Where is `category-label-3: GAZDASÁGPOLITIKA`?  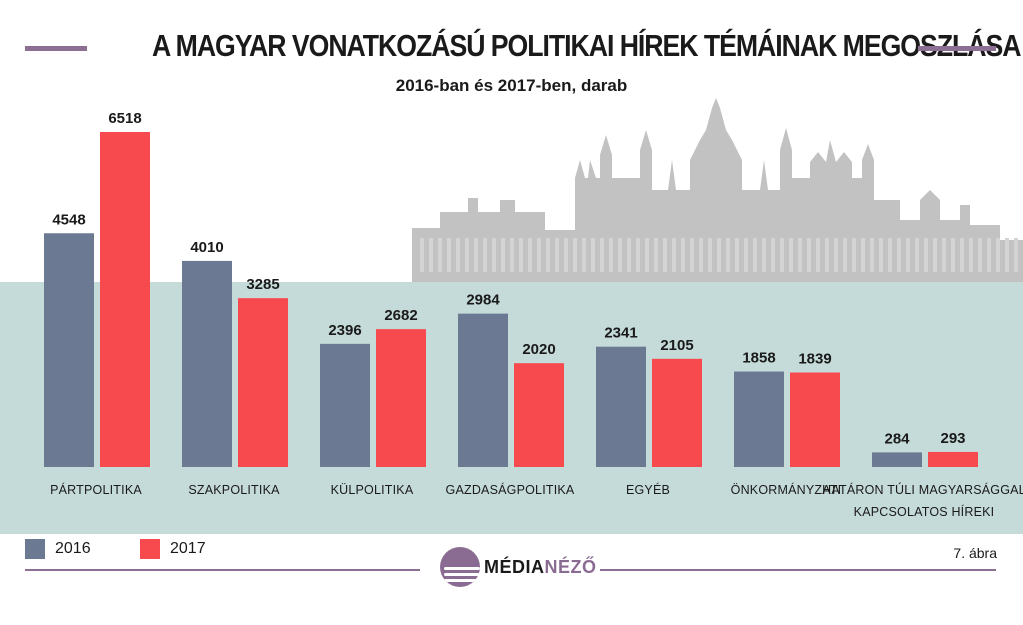 category-label-3: GAZDASÁGPOLITIKA is located at coordinates (510, 489).